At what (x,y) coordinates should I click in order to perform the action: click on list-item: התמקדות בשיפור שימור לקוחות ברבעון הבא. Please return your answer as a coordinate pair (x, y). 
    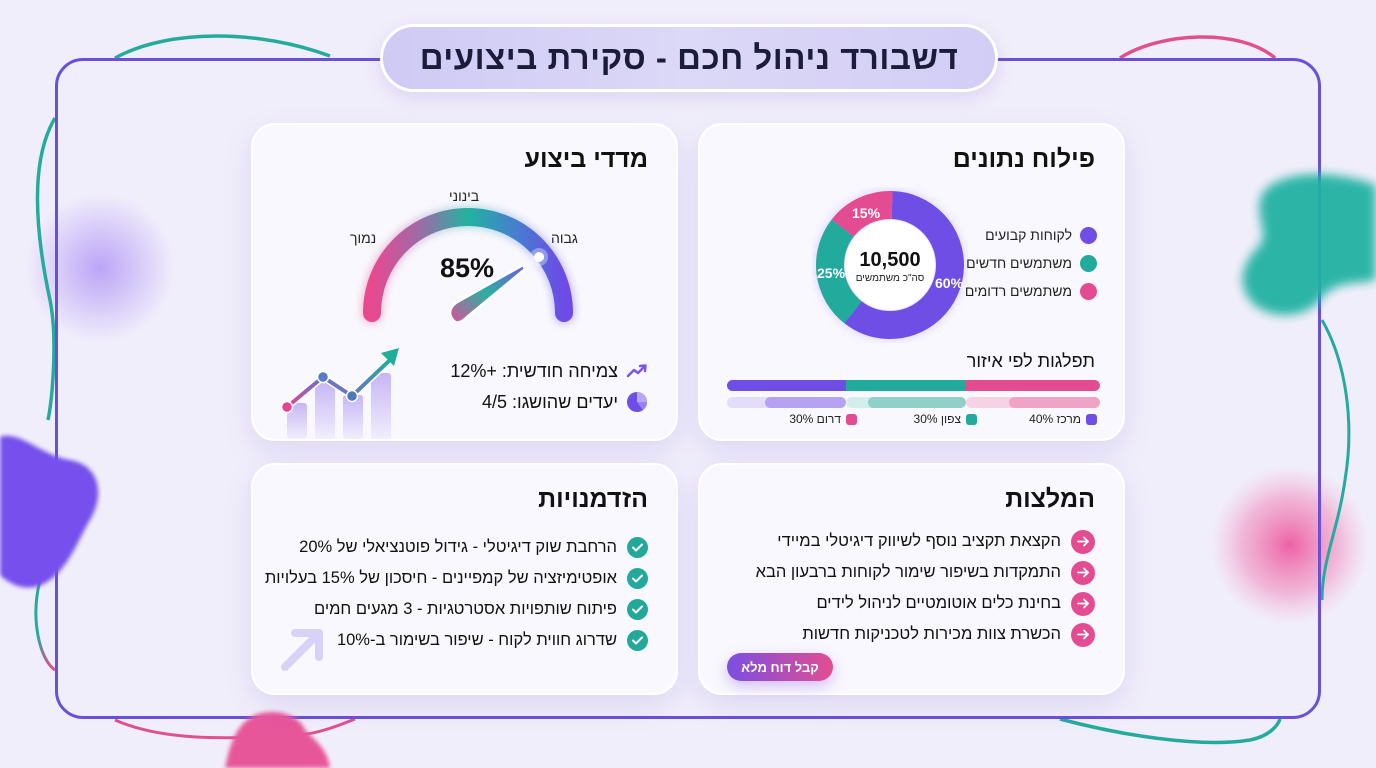
    Looking at the image, I should click on (925, 572).